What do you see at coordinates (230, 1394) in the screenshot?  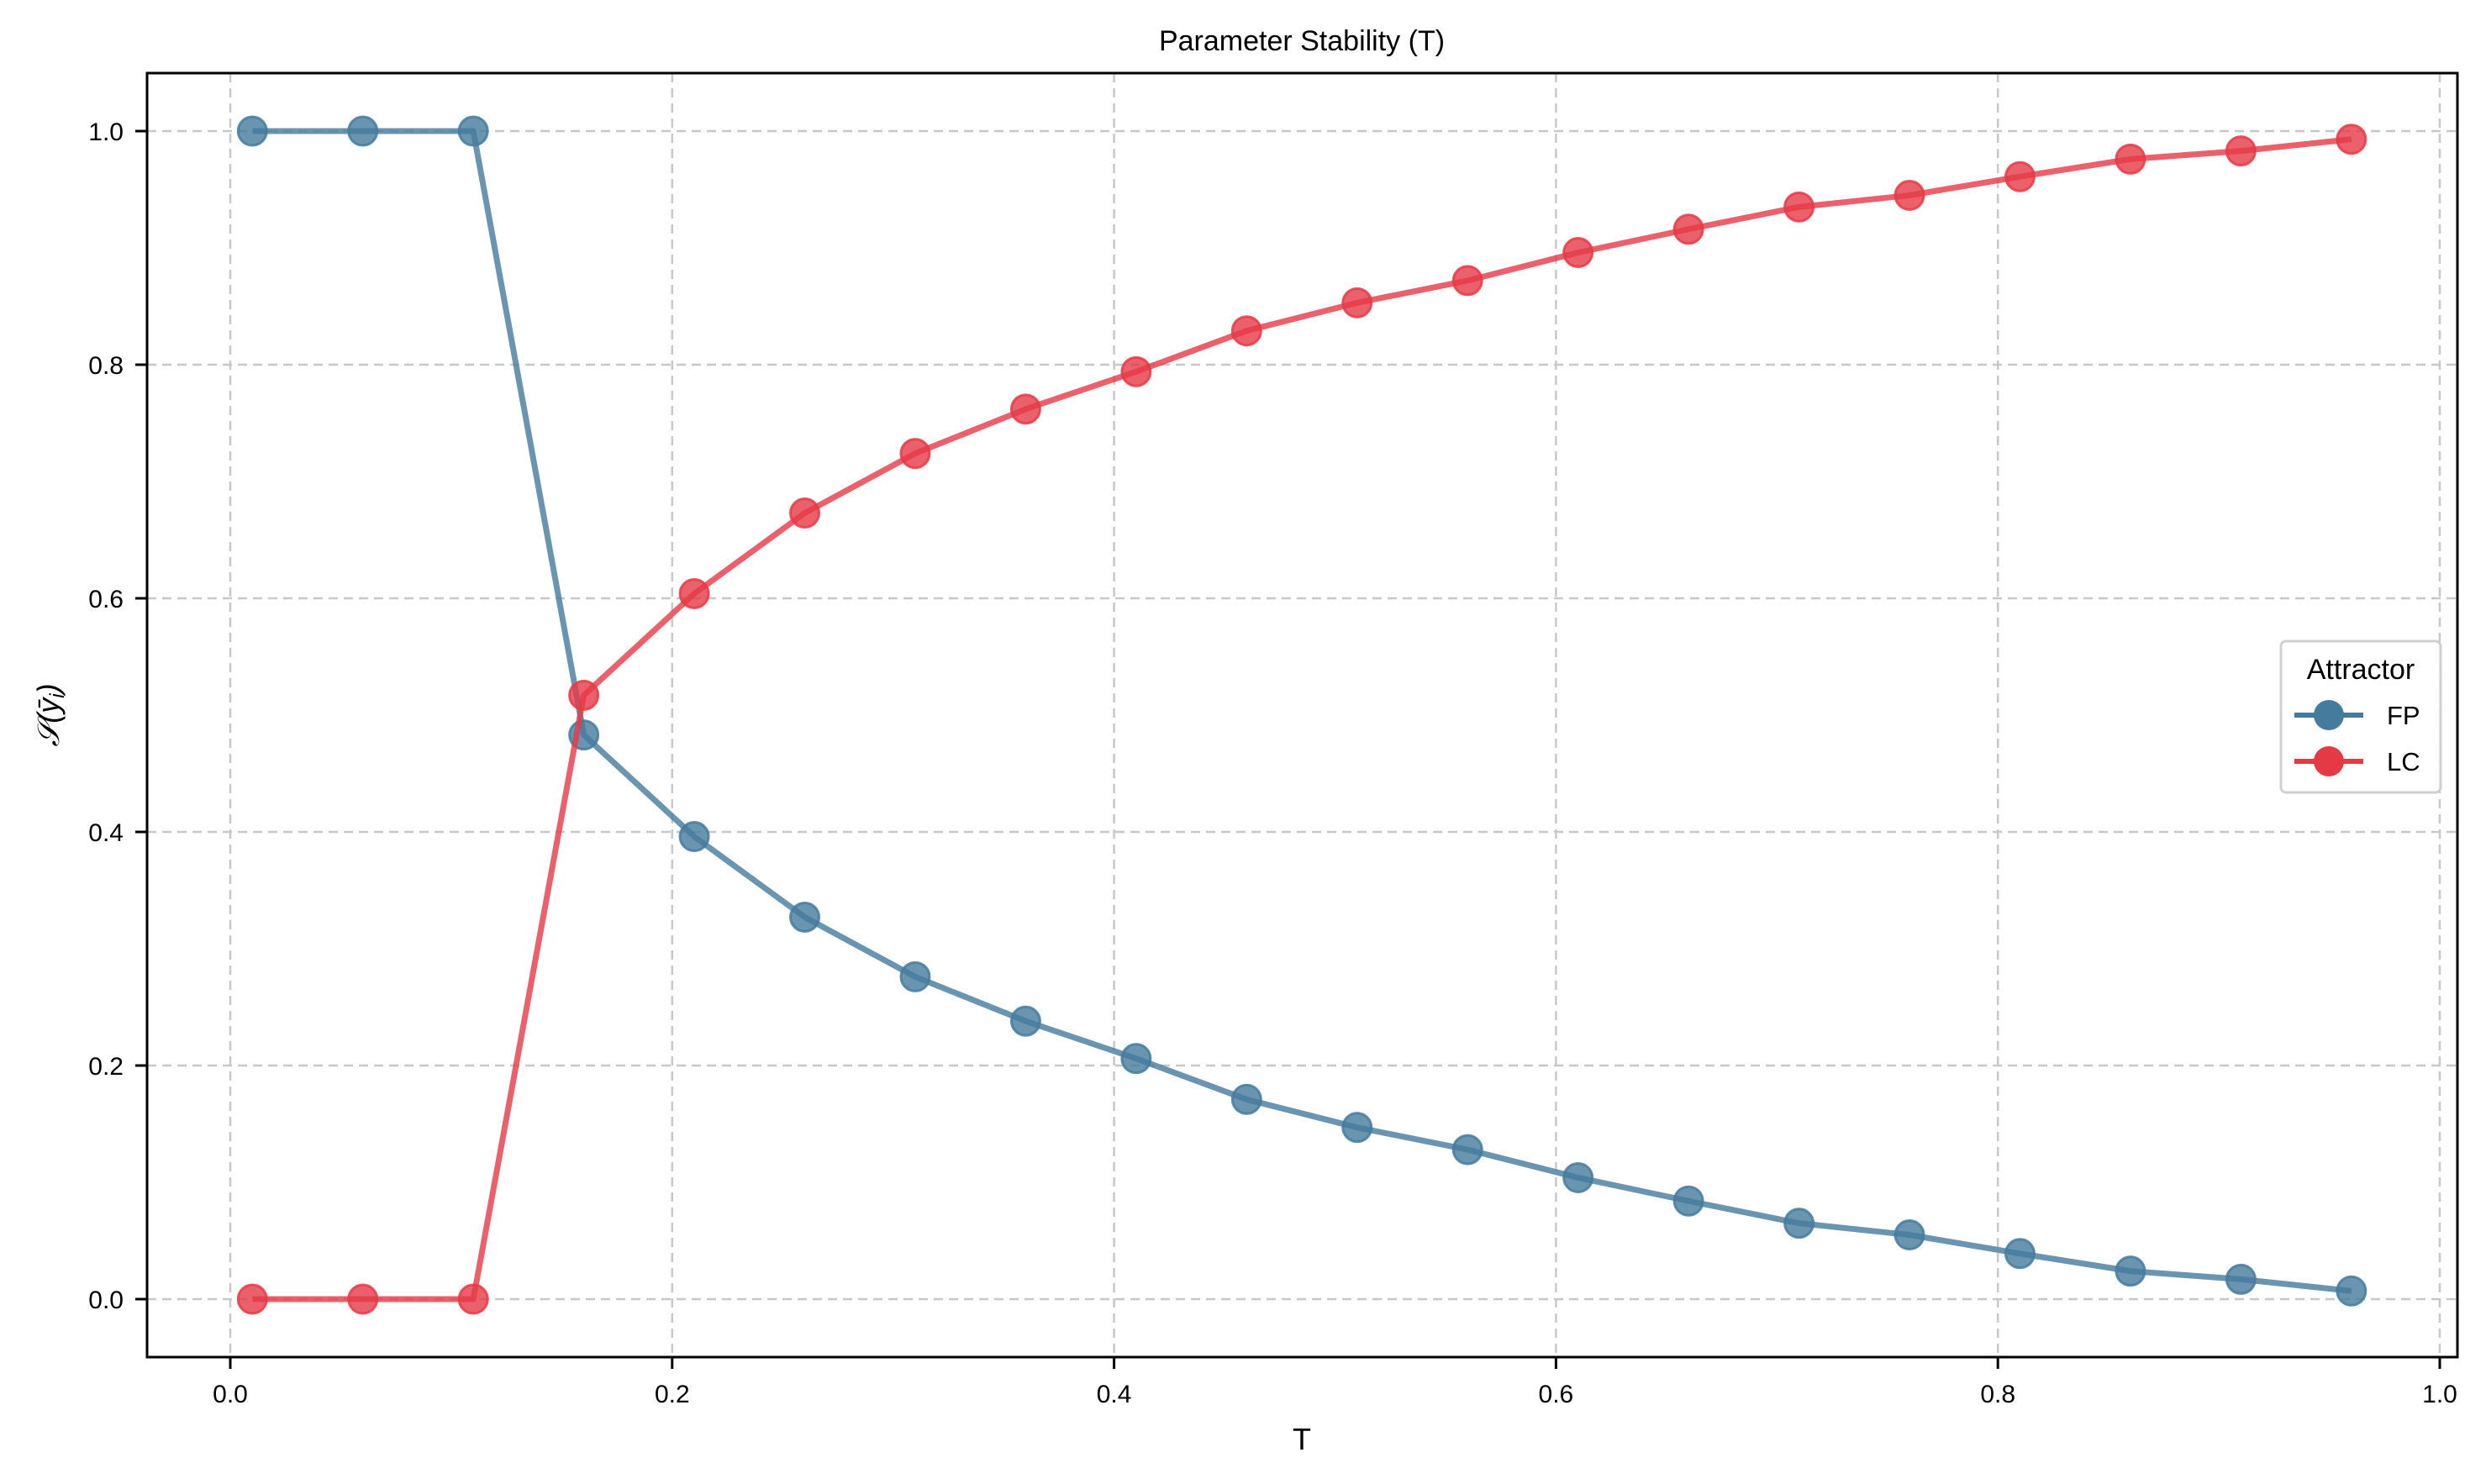 I see `x-tick-label: 0.0` at bounding box center [230, 1394].